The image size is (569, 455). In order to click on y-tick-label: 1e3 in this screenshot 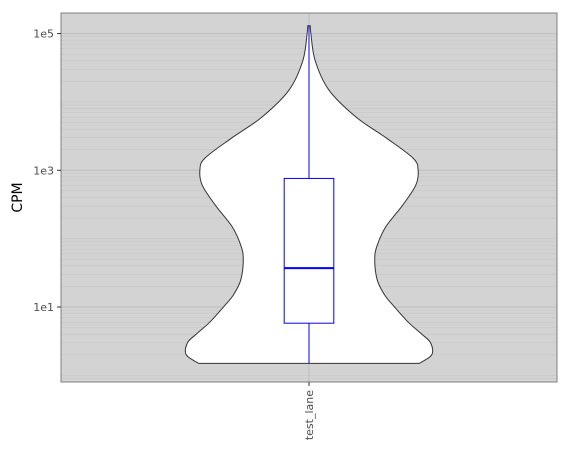, I will do `click(43, 170)`.